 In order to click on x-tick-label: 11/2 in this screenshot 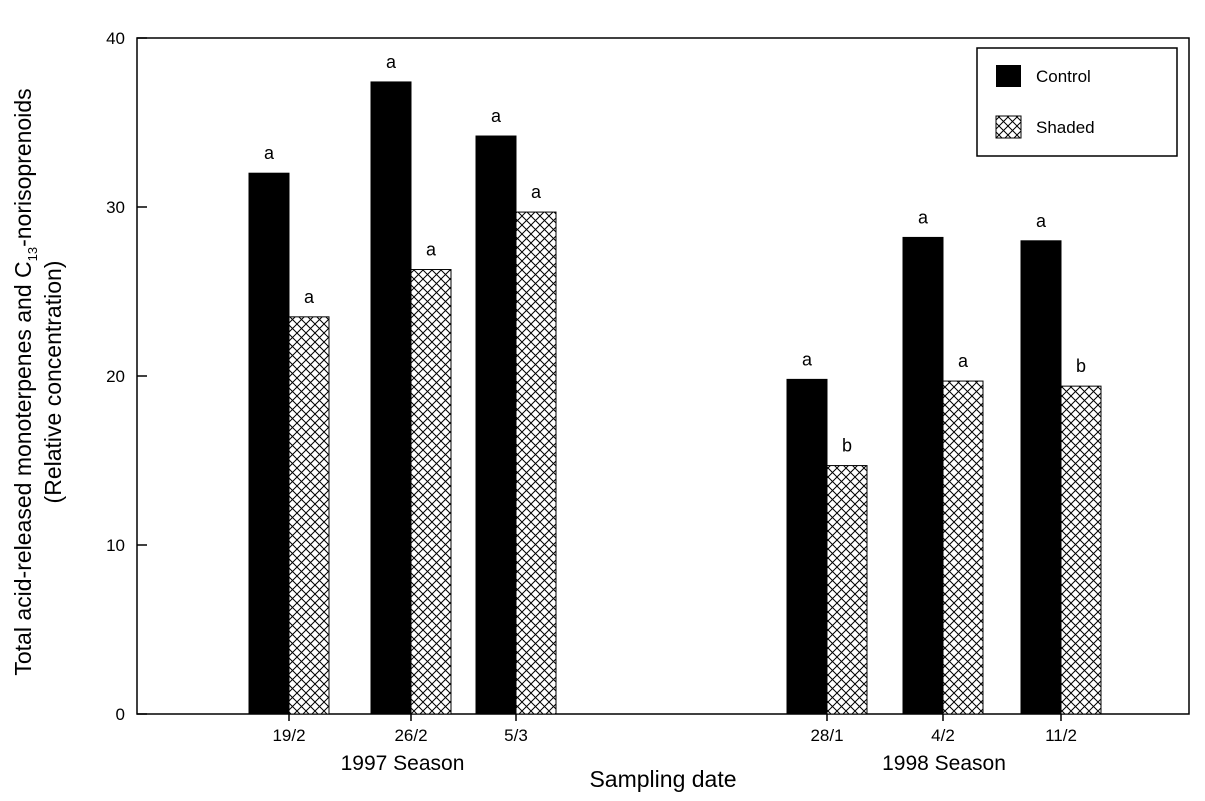, I will do `click(1061, 735)`.